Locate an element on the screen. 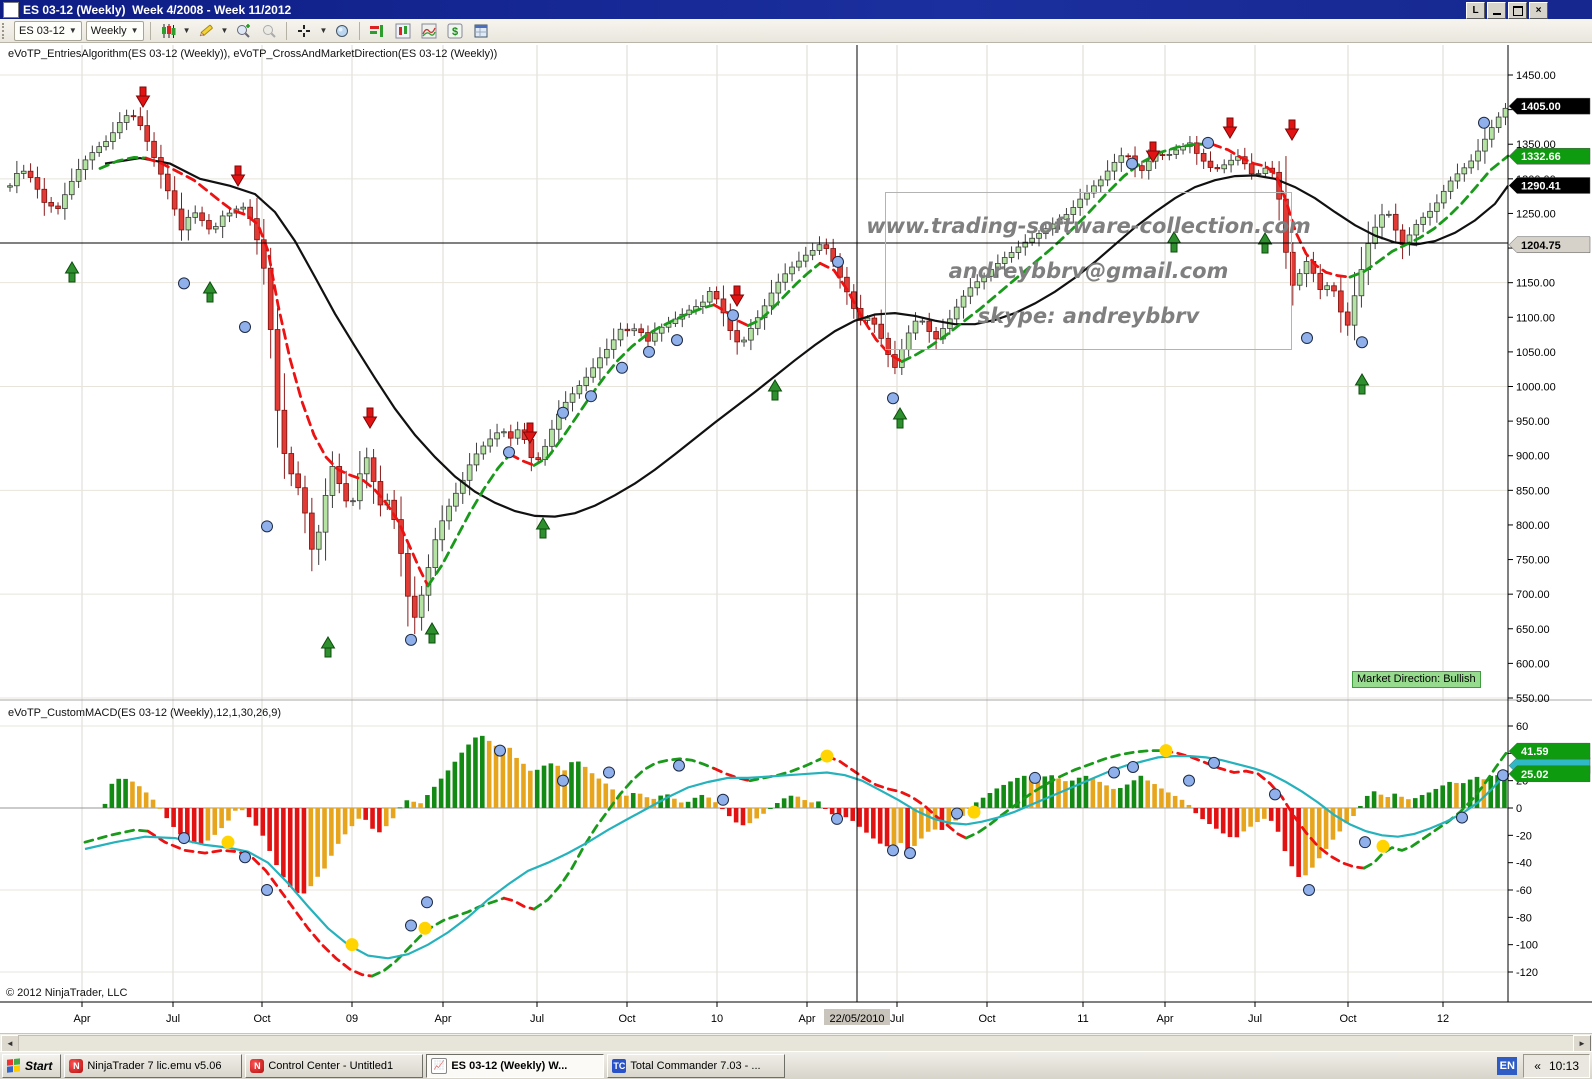  svg-text: 650.00 is located at coordinates (1533, 630).